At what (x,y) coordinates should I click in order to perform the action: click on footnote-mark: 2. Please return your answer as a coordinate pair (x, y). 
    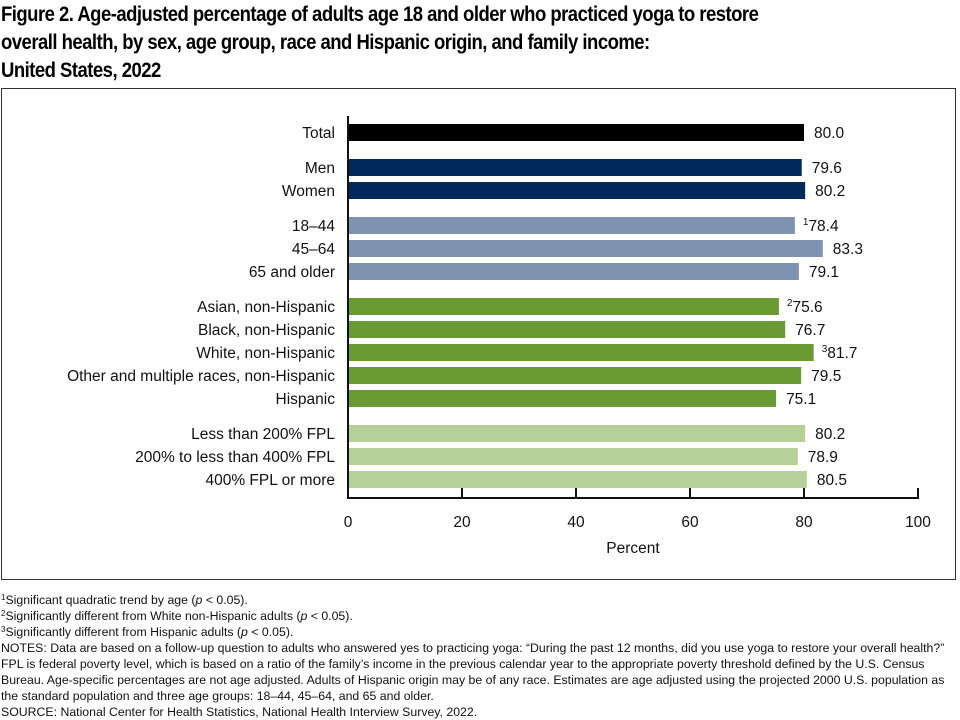
    Looking at the image, I should click on (3, 613).